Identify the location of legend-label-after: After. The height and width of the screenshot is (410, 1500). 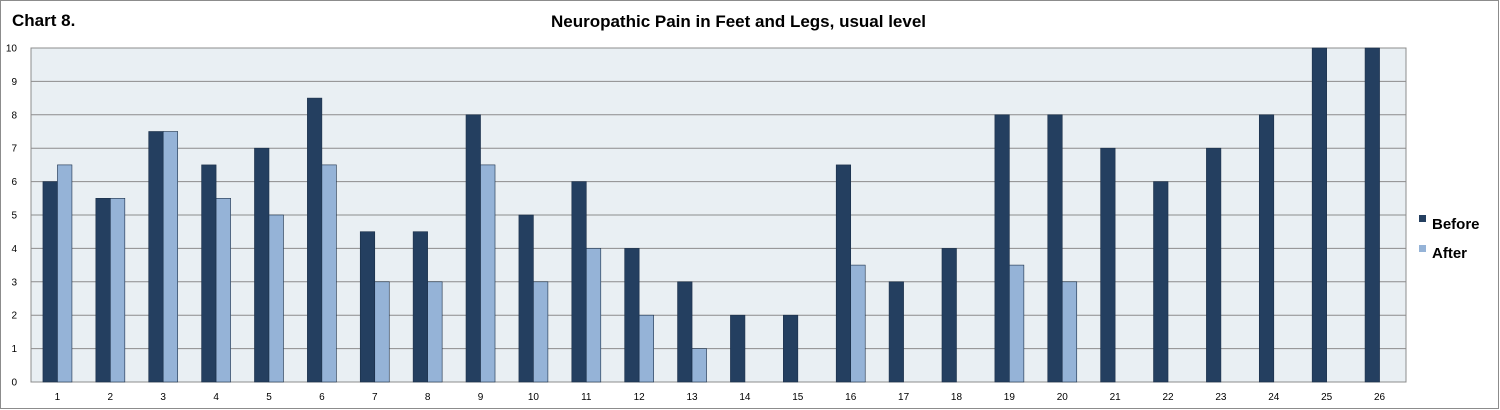
(1449, 253).